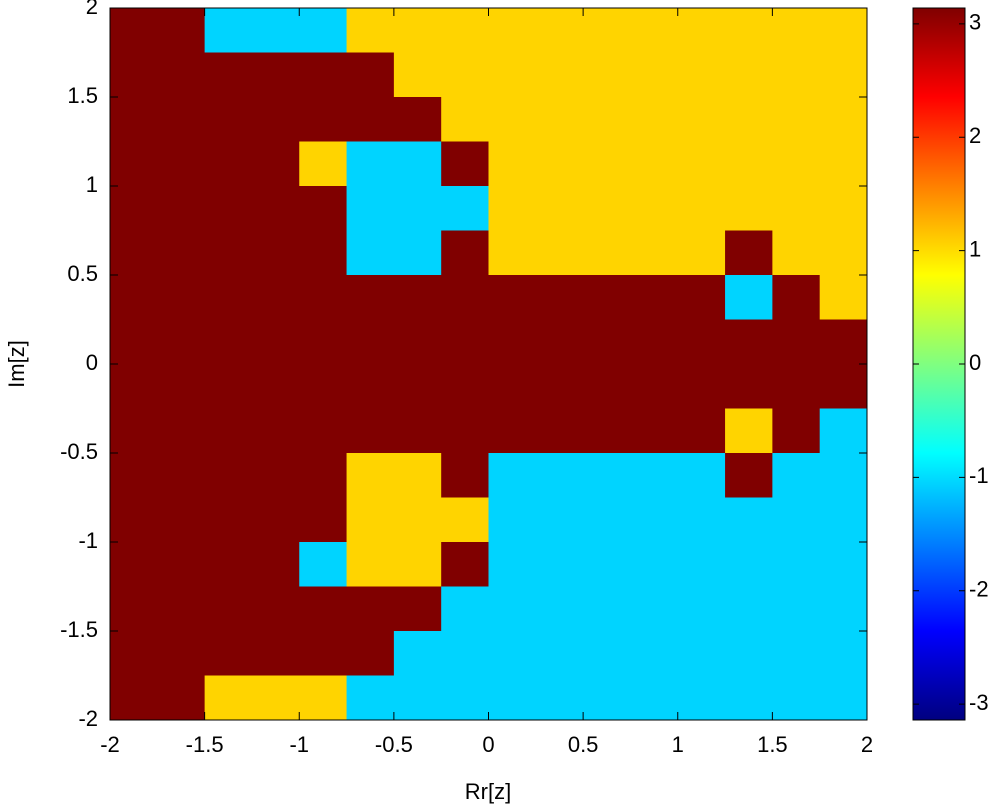 Image resolution: width=995 pixels, height=811 pixels. Describe the element at coordinates (975, 248) in the screenshot. I see `colorbar-tick-label: 1` at that location.